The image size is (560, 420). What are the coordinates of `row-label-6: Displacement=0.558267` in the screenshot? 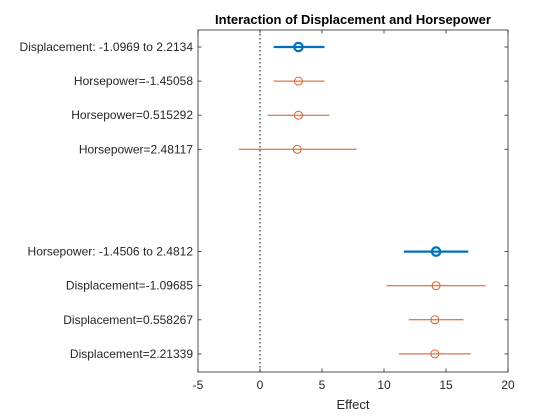 It's located at (128, 320).